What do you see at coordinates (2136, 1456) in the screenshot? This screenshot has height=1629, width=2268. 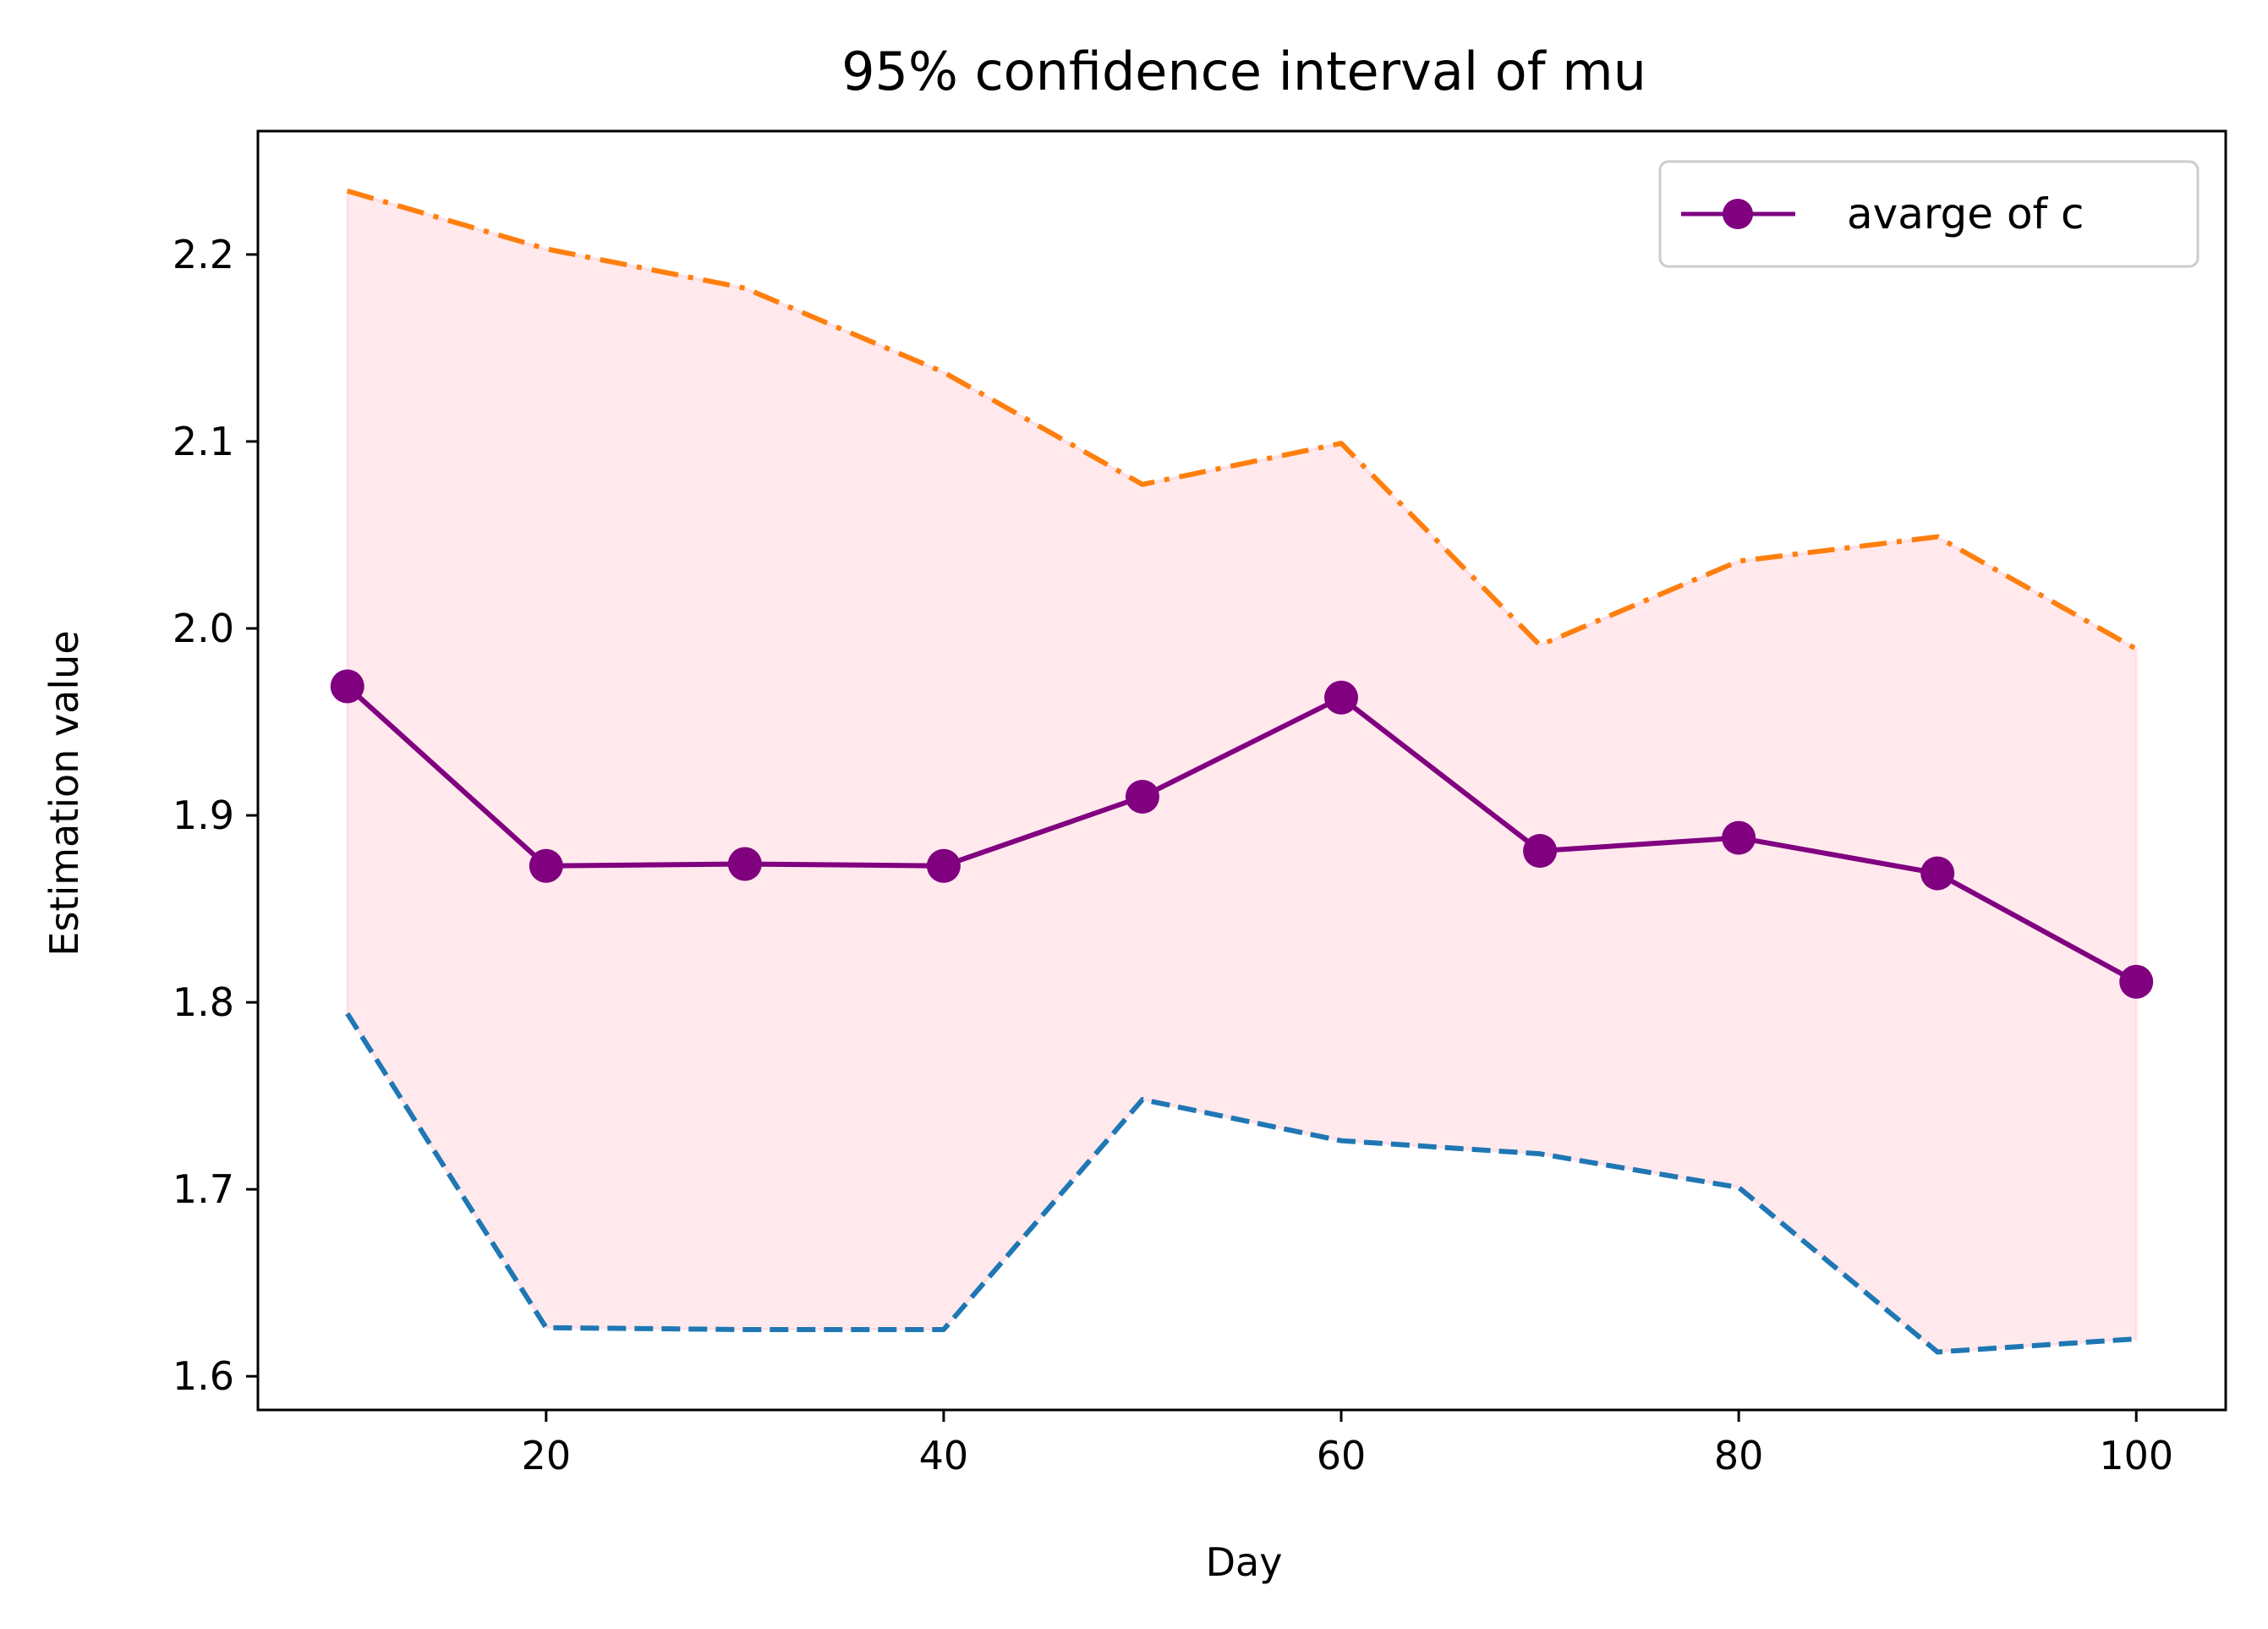 I see `x-tick-label: 100` at bounding box center [2136, 1456].